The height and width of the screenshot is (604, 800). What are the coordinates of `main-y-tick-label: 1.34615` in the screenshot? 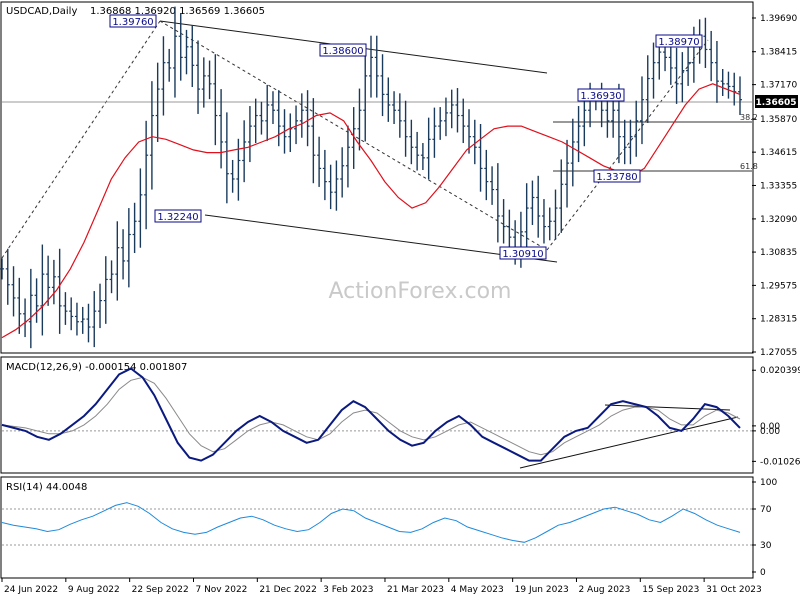 It's located at (778, 153).